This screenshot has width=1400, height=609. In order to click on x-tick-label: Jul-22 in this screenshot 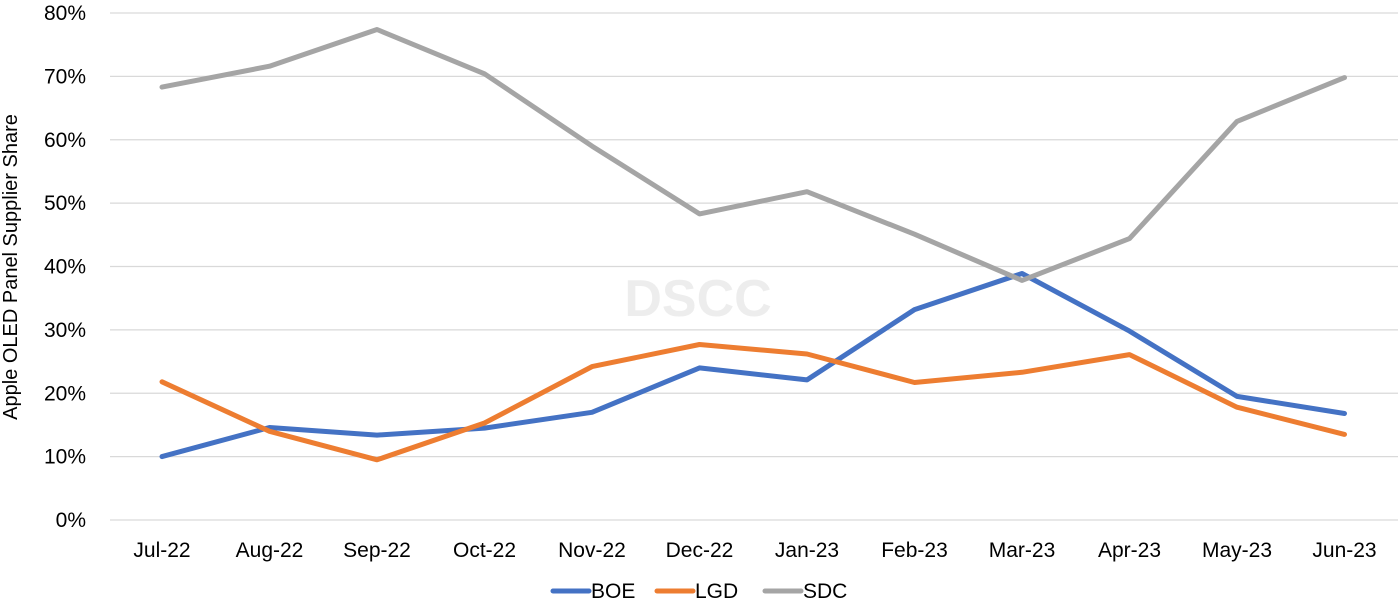, I will do `click(161, 550)`.